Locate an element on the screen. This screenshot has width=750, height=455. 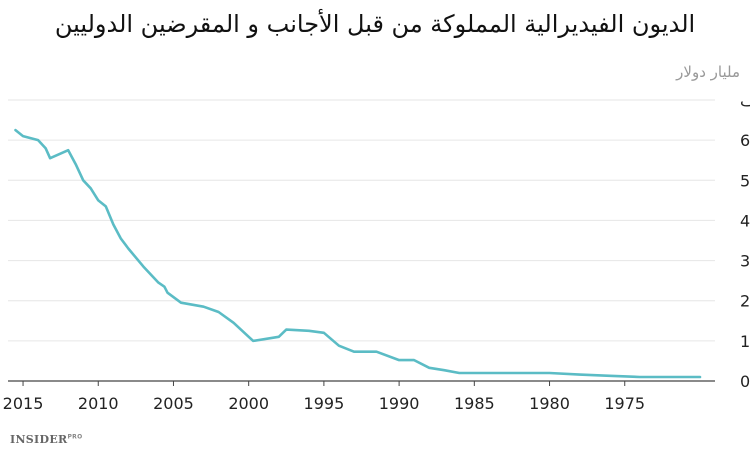
y-tick-label: 3 is located at coordinates (745, 261).